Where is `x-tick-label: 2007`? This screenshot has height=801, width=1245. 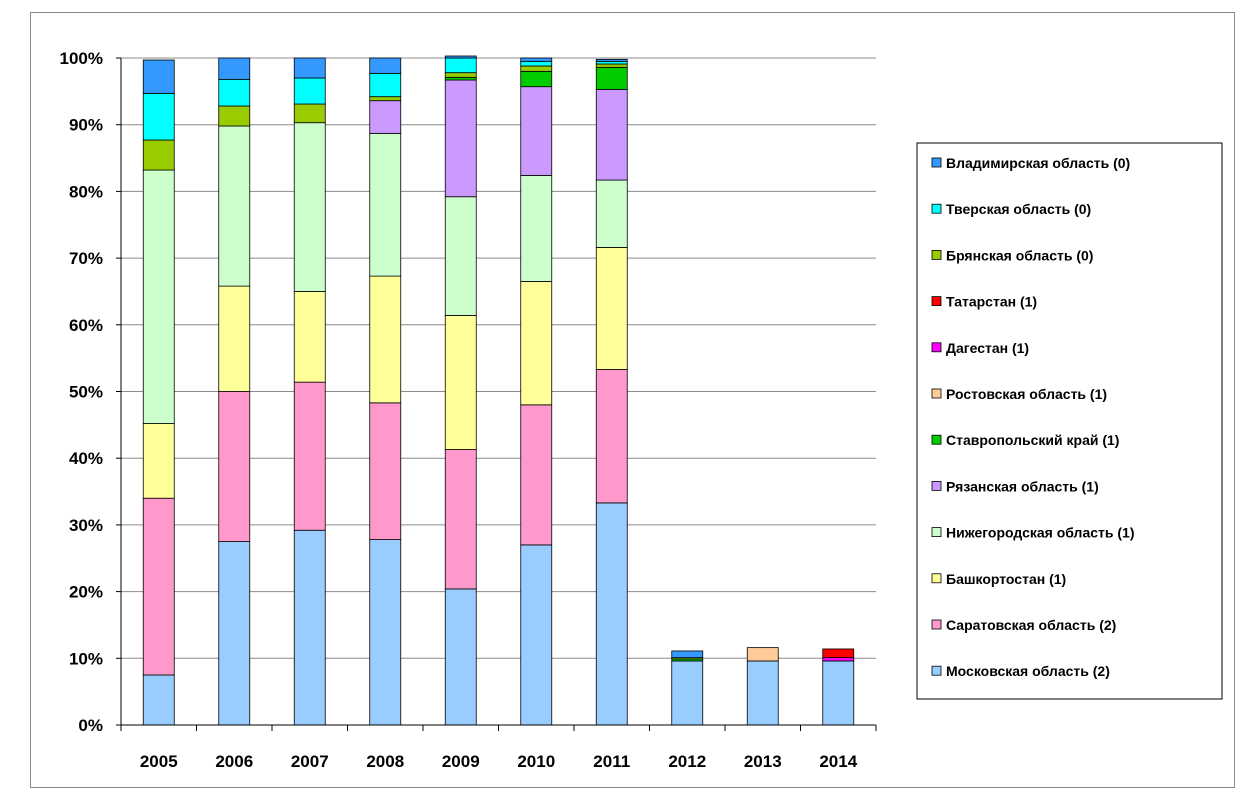
x-tick-label: 2007 is located at coordinates (310, 761).